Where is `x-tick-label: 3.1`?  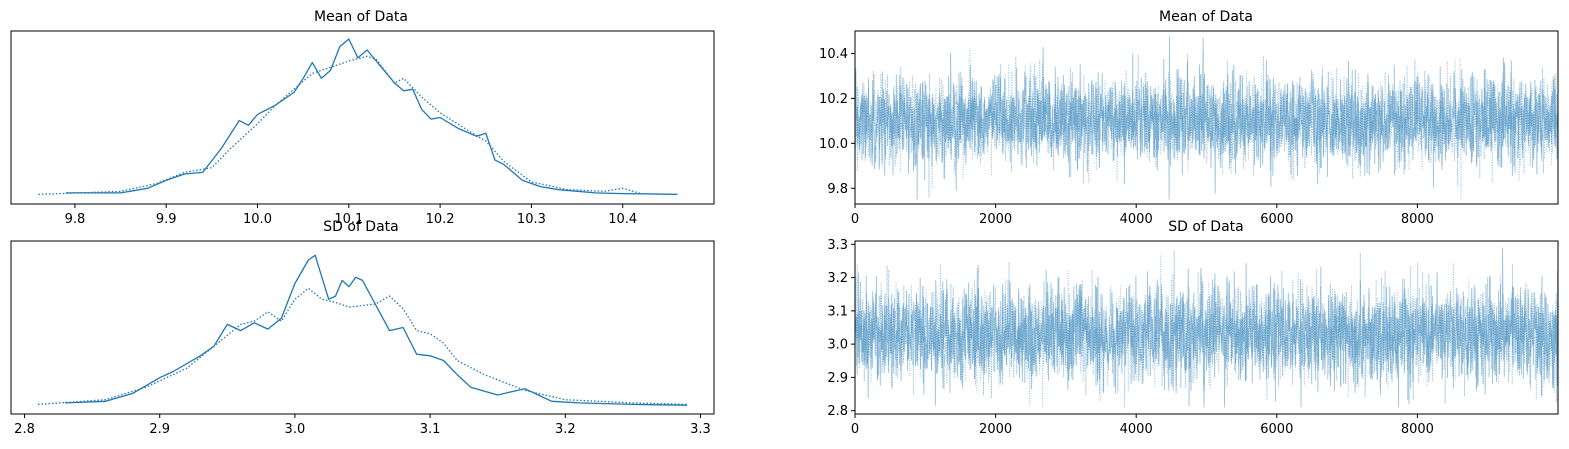
x-tick-label: 3.1 is located at coordinates (430, 429).